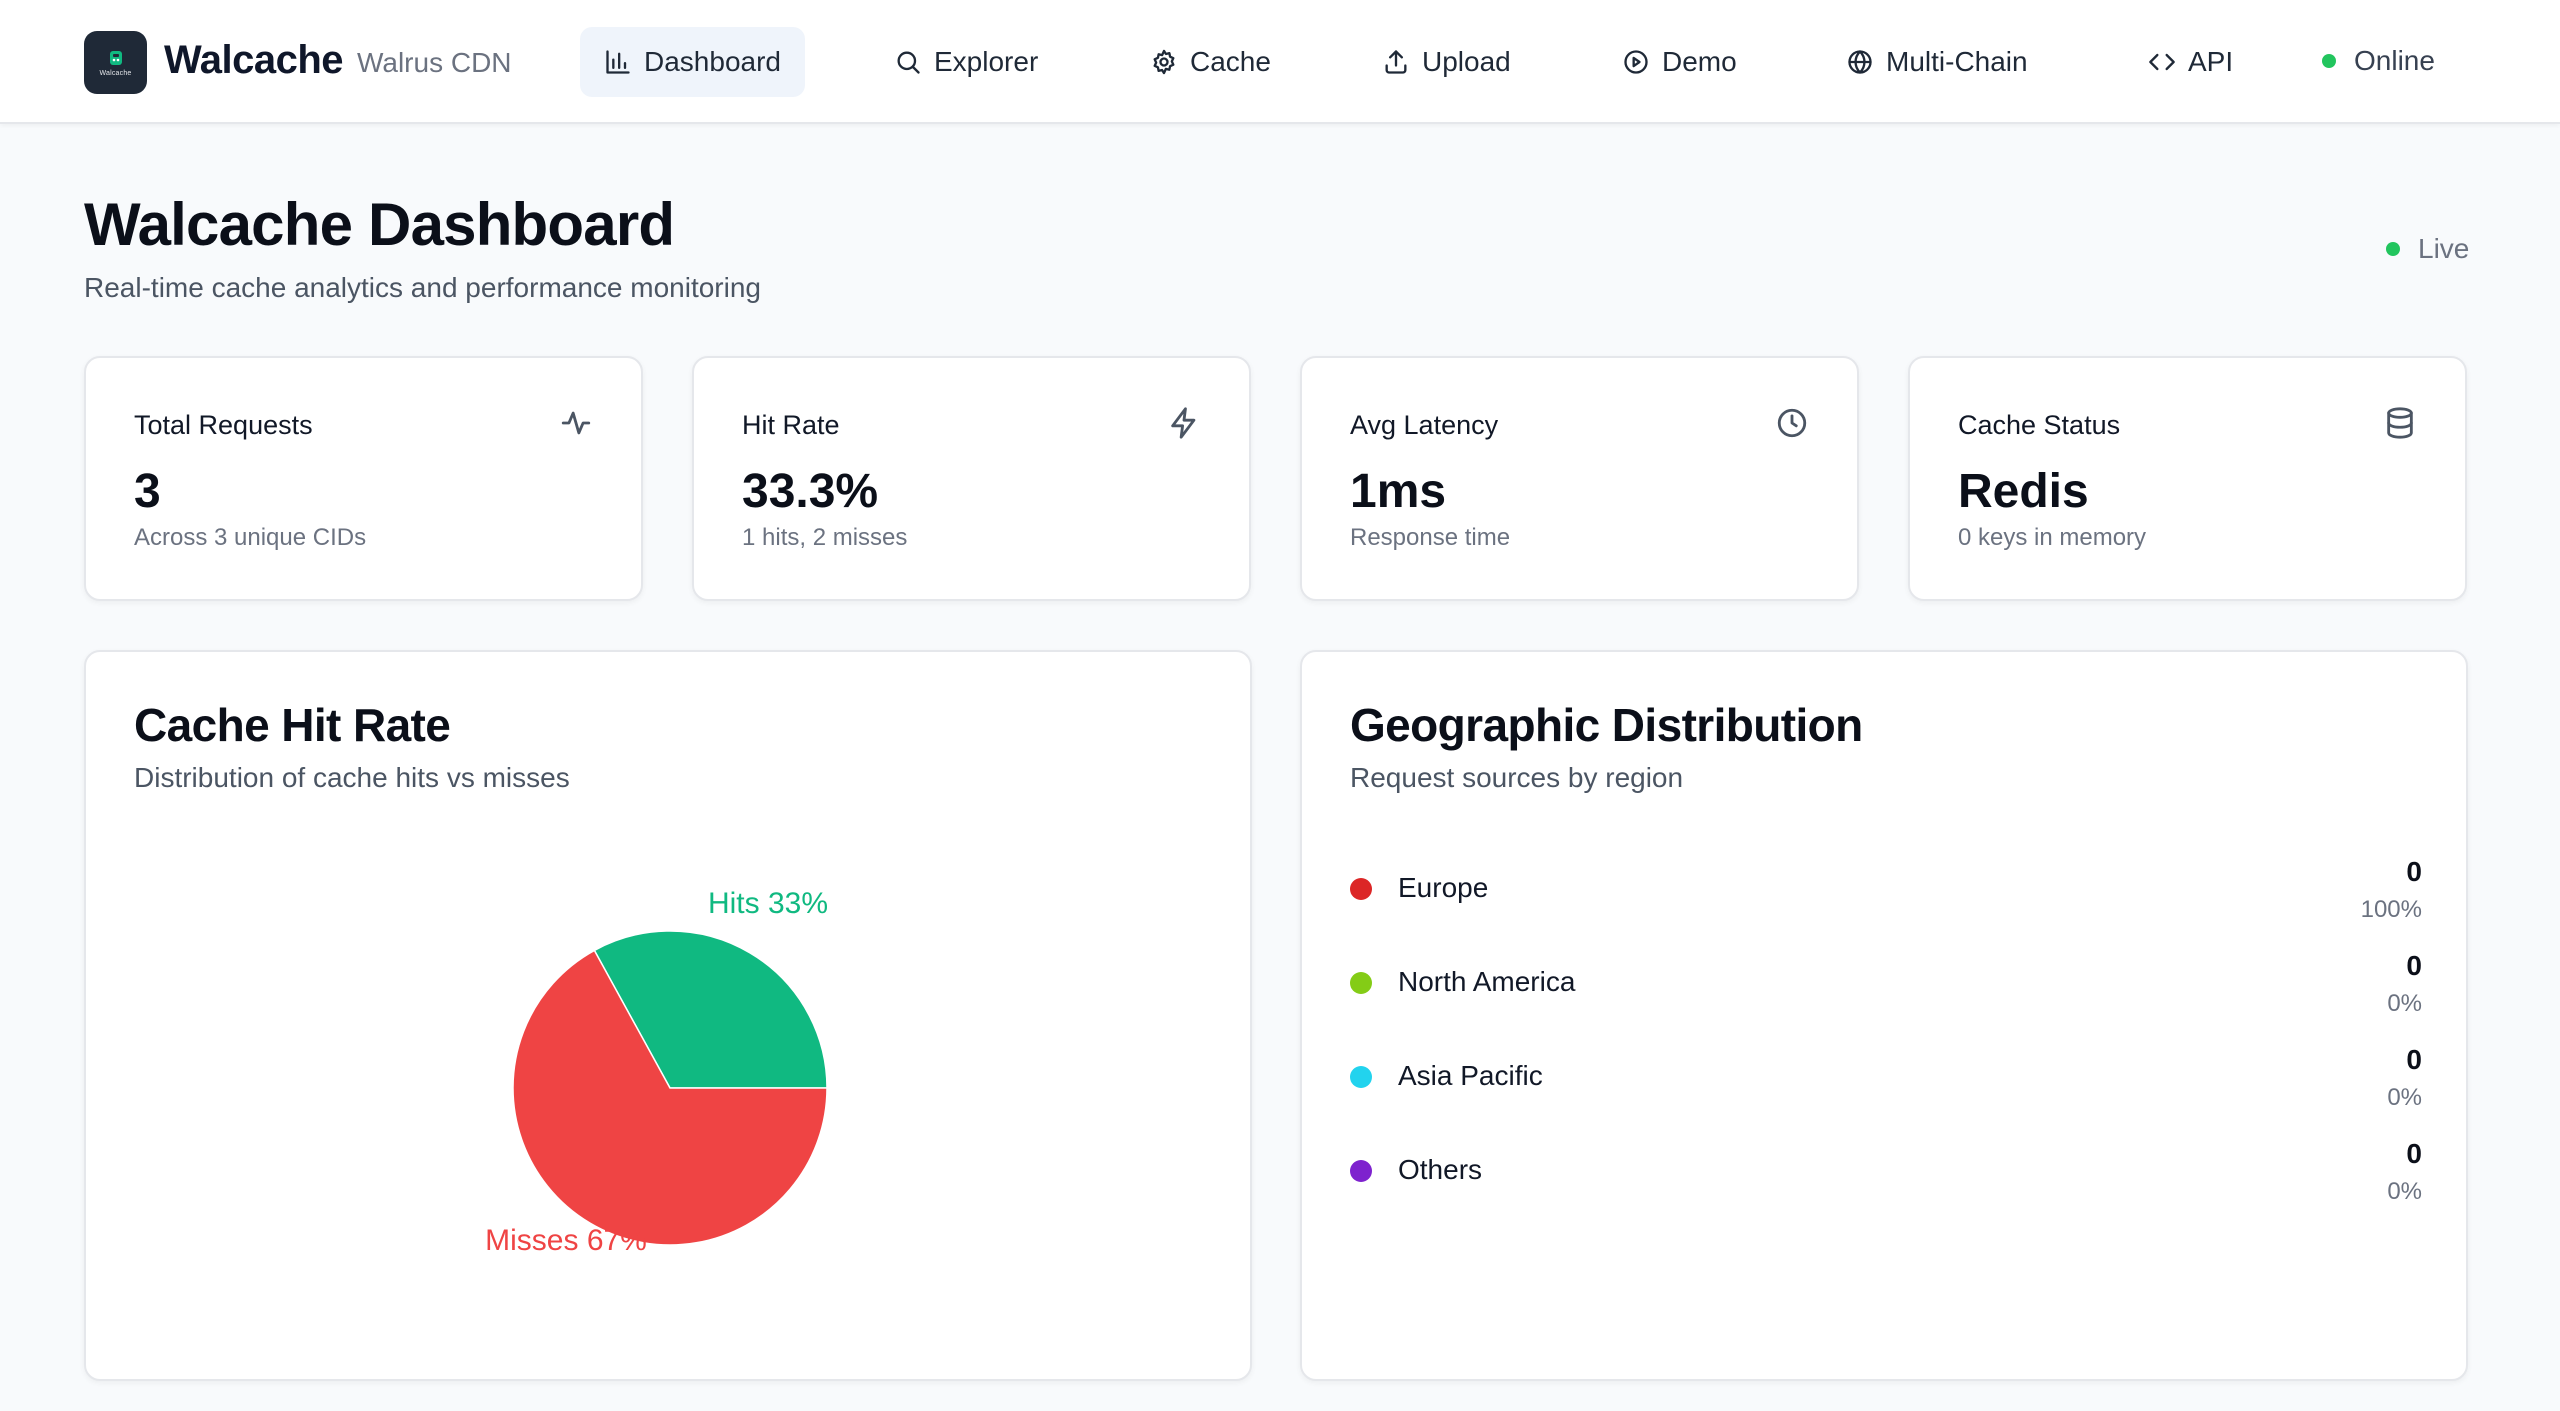  Describe the element at coordinates (1636, 62) in the screenshot. I see `play-circle-icon` at that location.